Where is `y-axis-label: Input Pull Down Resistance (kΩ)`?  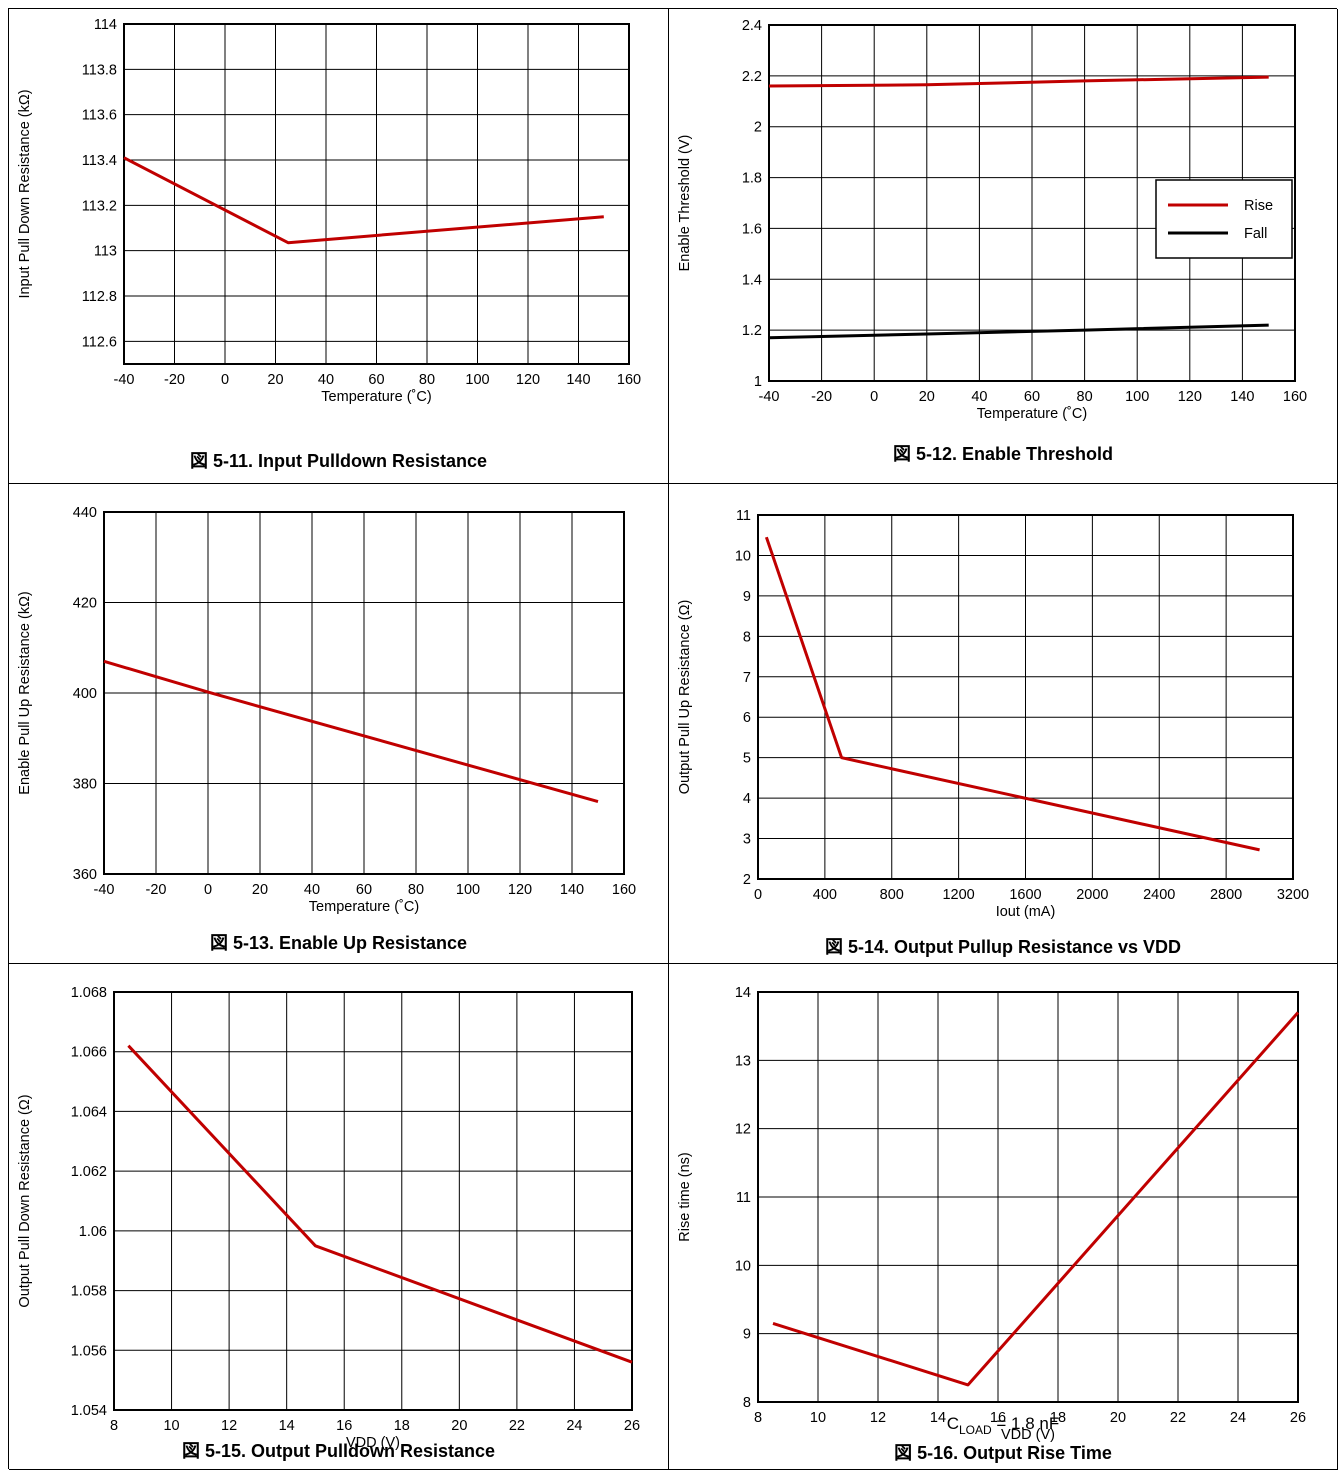
y-axis-label: Input Pull Down Resistance (kΩ) is located at coordinates (25, 193).